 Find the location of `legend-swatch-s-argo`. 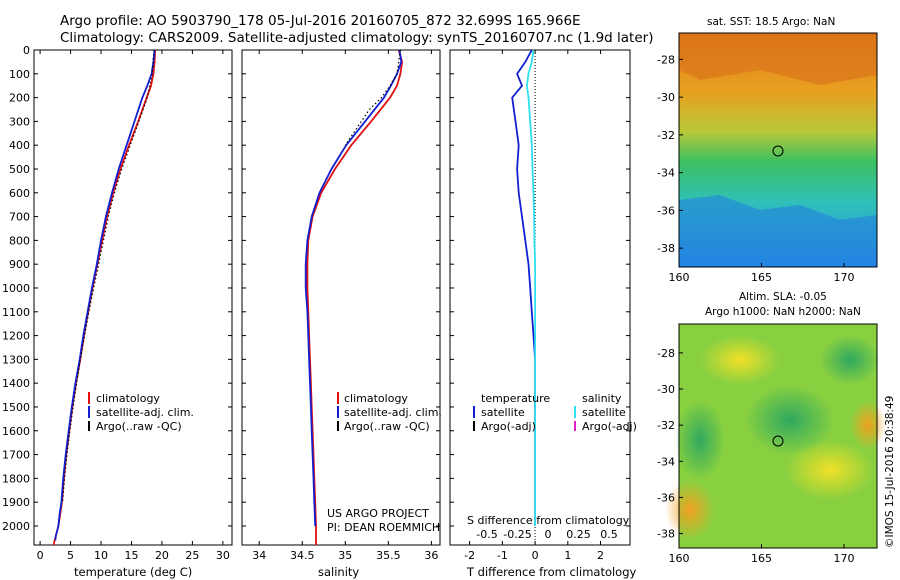

legend-swatch-s-argo is located at coordinates (575, 426).